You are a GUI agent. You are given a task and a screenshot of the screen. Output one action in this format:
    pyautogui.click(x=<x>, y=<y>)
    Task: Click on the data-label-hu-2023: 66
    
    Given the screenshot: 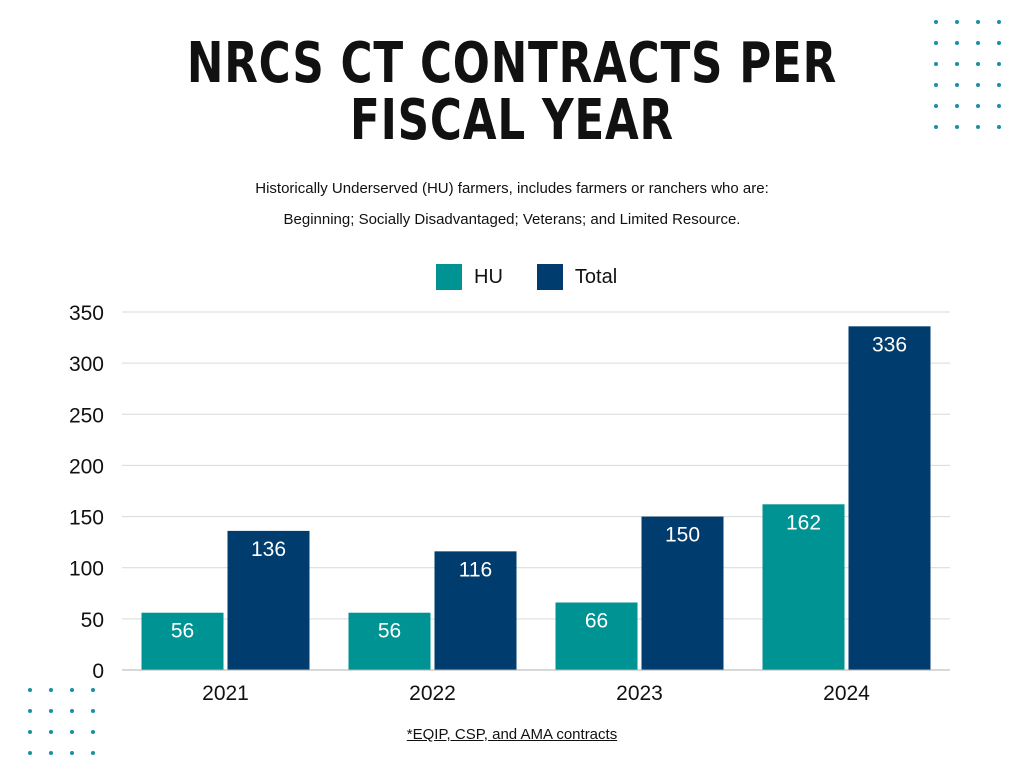 What is the action you would take?
    pyautogui.click(x=596, y=620)
    